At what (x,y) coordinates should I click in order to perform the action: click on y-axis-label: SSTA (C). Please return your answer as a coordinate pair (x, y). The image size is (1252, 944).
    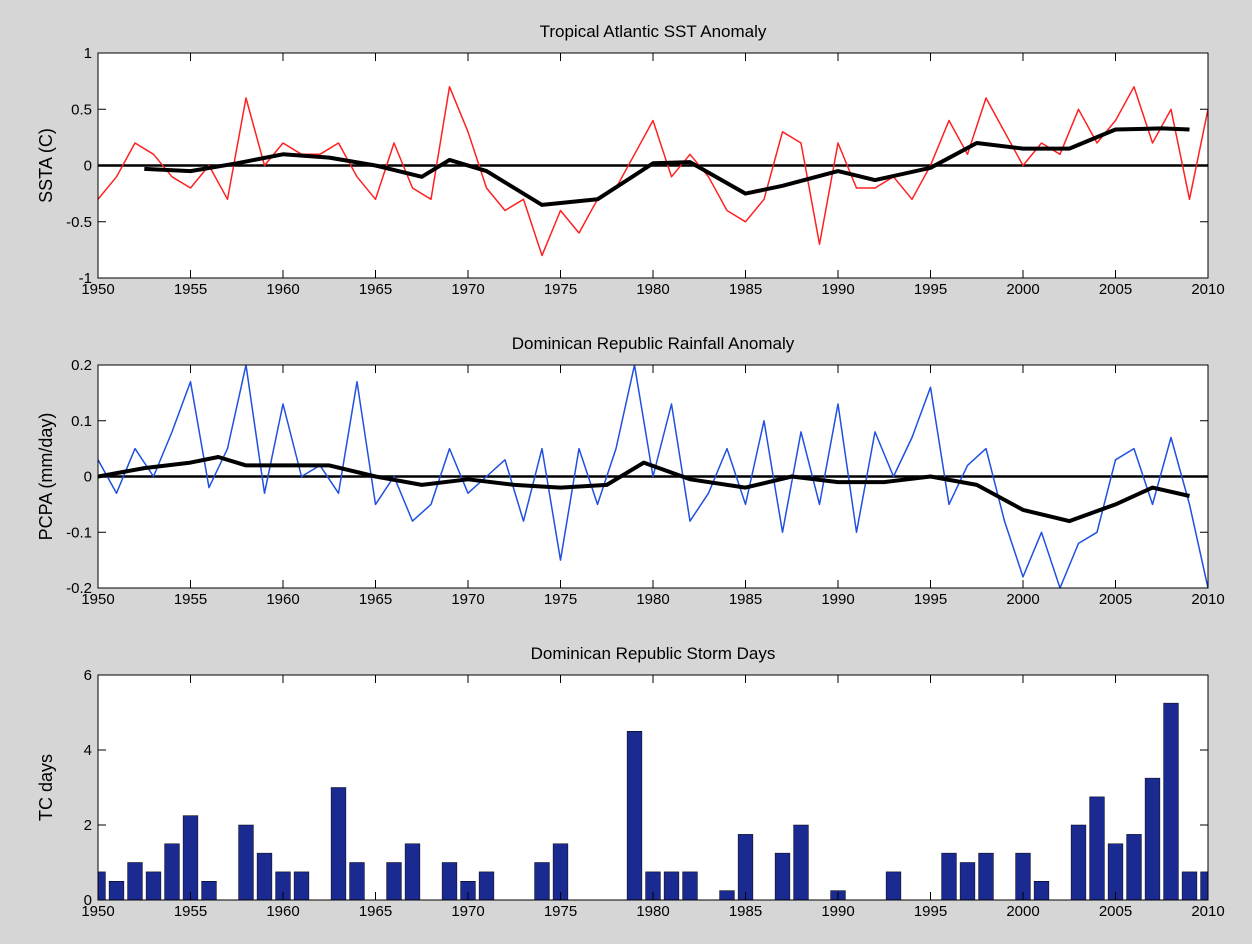
    Looking at the image, I should click on (46, 165).